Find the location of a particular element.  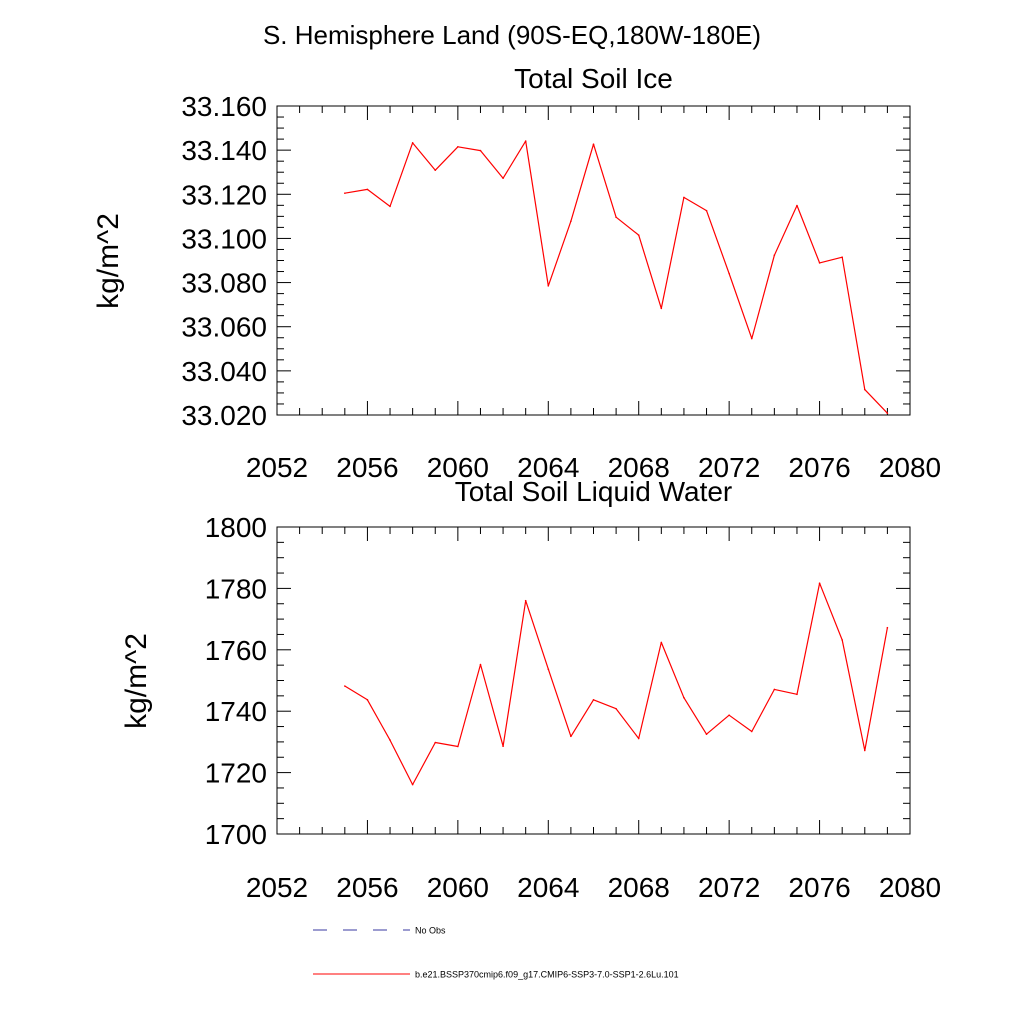

y-tick-label: 1760 is located at coordinates (236, 650).